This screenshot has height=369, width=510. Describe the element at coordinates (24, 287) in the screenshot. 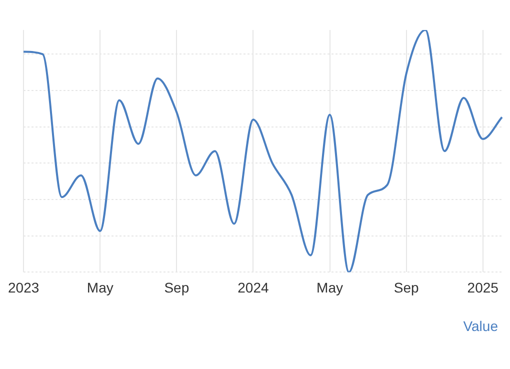

I see `x-tick-label: 2023` at that location.